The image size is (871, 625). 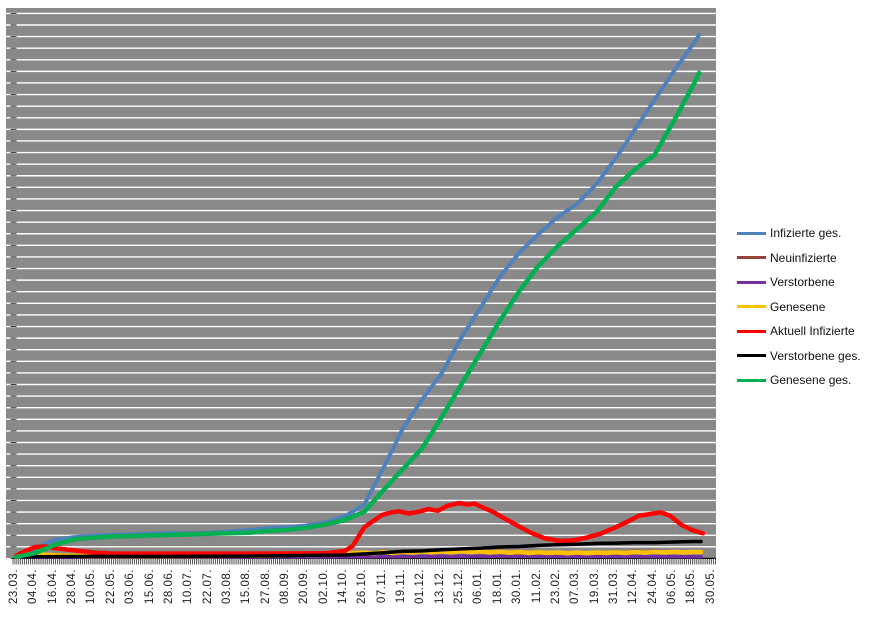 I want to click on legend-item-genesene: Genesene, so click(x=803, y=307).